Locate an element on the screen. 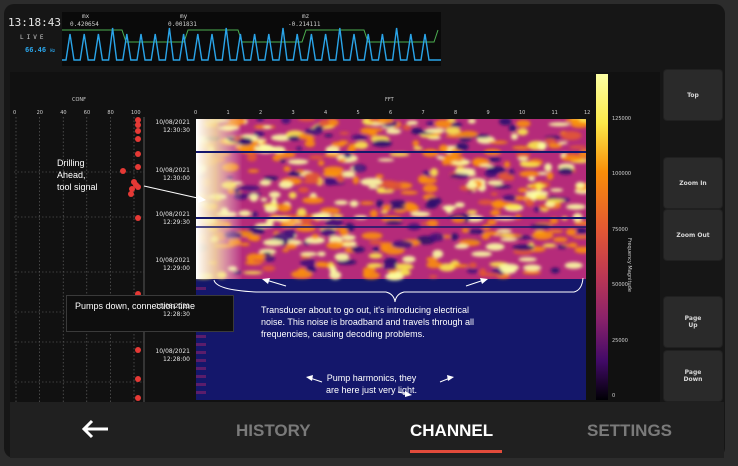 This screenshot has height=466, width=738. conf-title: CONF is located at coordinates (79, 100).